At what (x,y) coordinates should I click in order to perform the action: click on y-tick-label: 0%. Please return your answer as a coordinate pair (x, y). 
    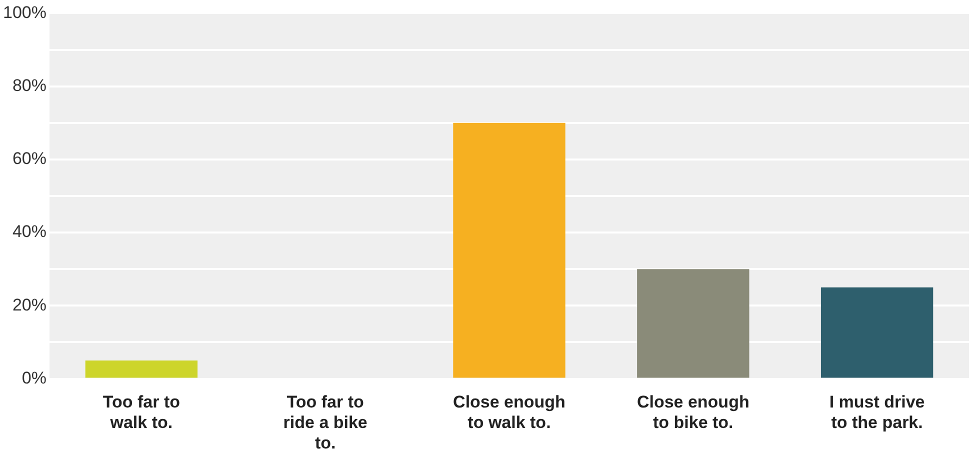
    Looking at the image, I should click on (34, 378).